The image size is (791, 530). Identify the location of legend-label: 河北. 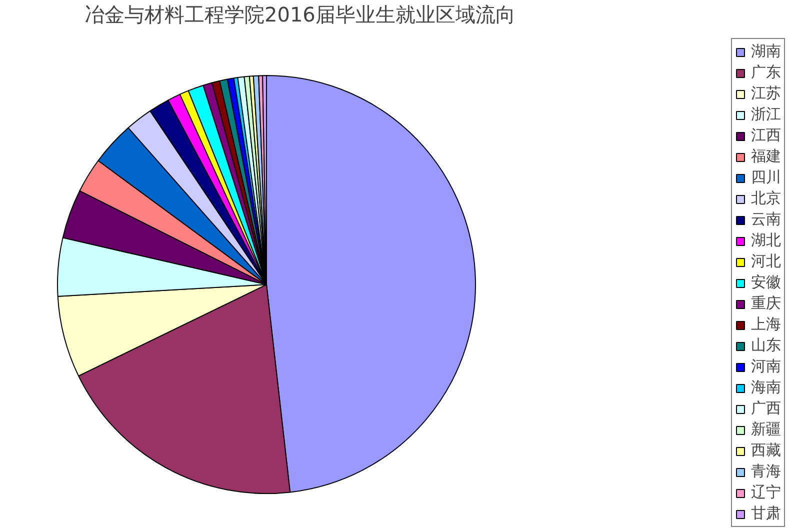
(766, 261).